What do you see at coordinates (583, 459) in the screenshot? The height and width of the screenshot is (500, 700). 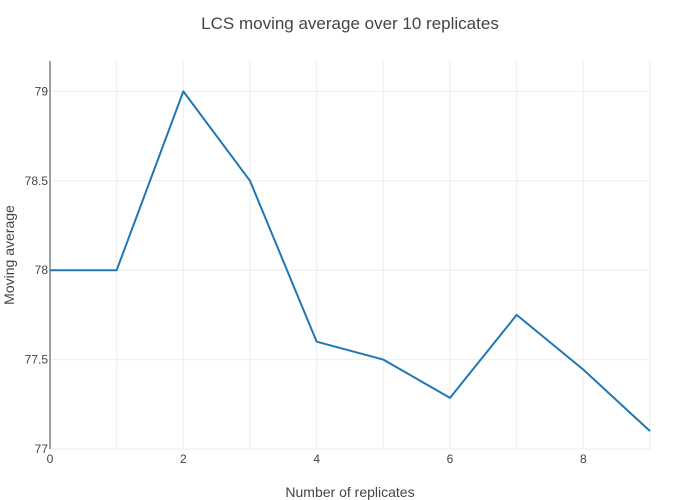 I see `x-tick-label: 8` at bounding box center [583, 459].